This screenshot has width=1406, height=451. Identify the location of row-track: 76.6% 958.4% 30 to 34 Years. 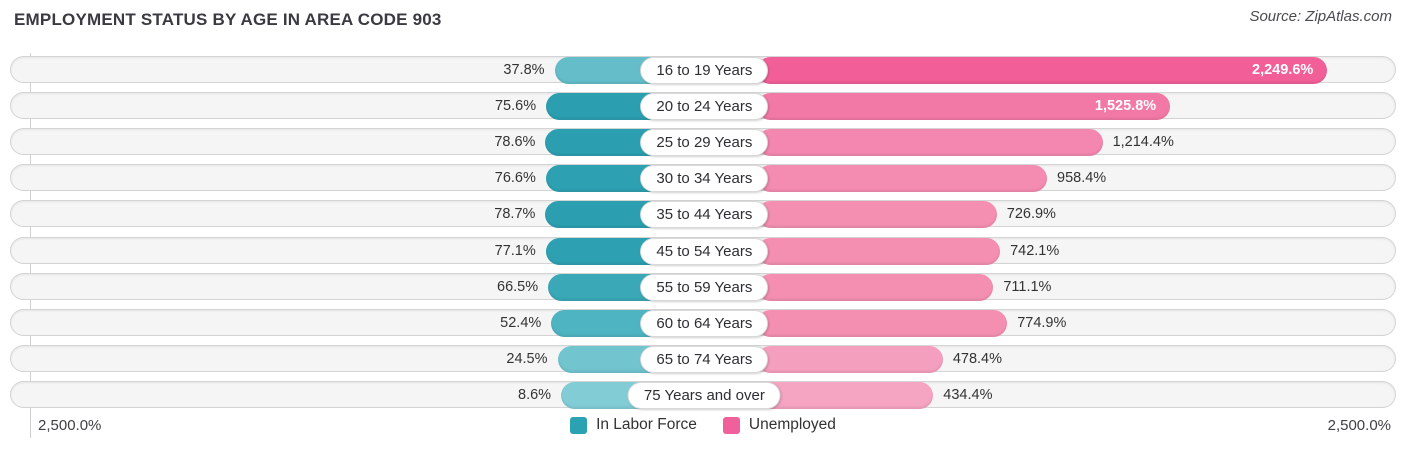
(703, 178).